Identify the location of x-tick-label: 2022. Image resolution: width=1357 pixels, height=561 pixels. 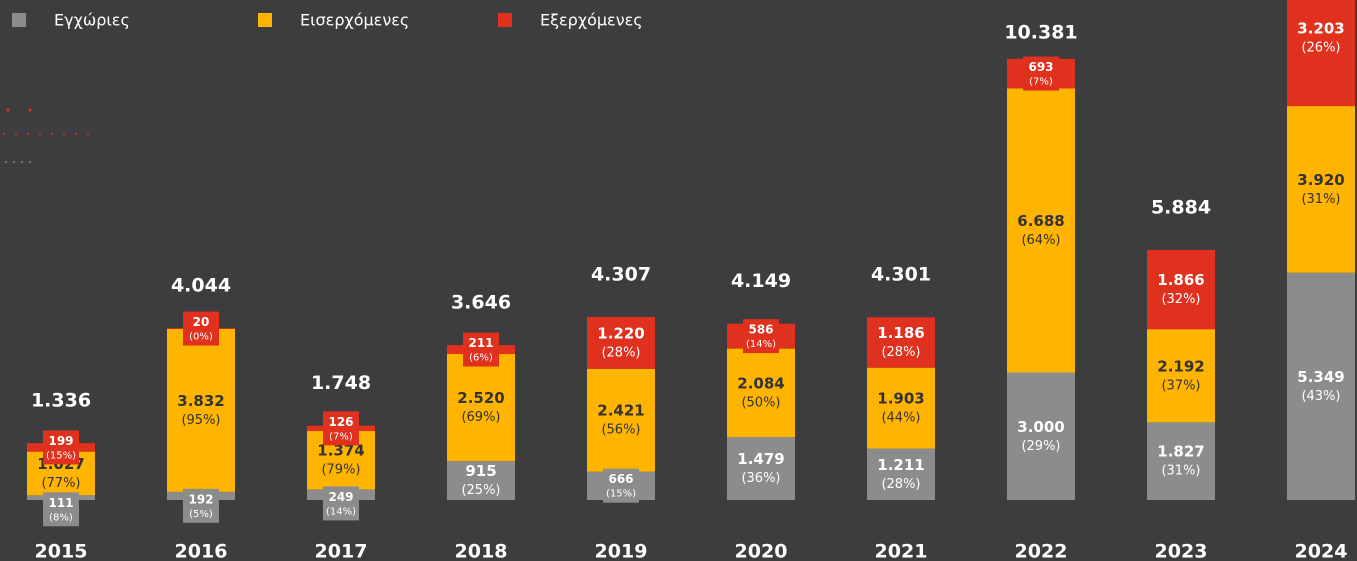
(1041, 551).